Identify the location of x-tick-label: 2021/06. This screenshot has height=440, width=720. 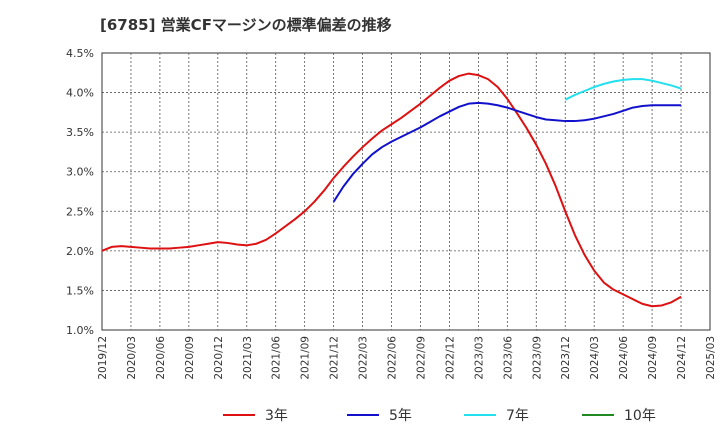
(277, 358).